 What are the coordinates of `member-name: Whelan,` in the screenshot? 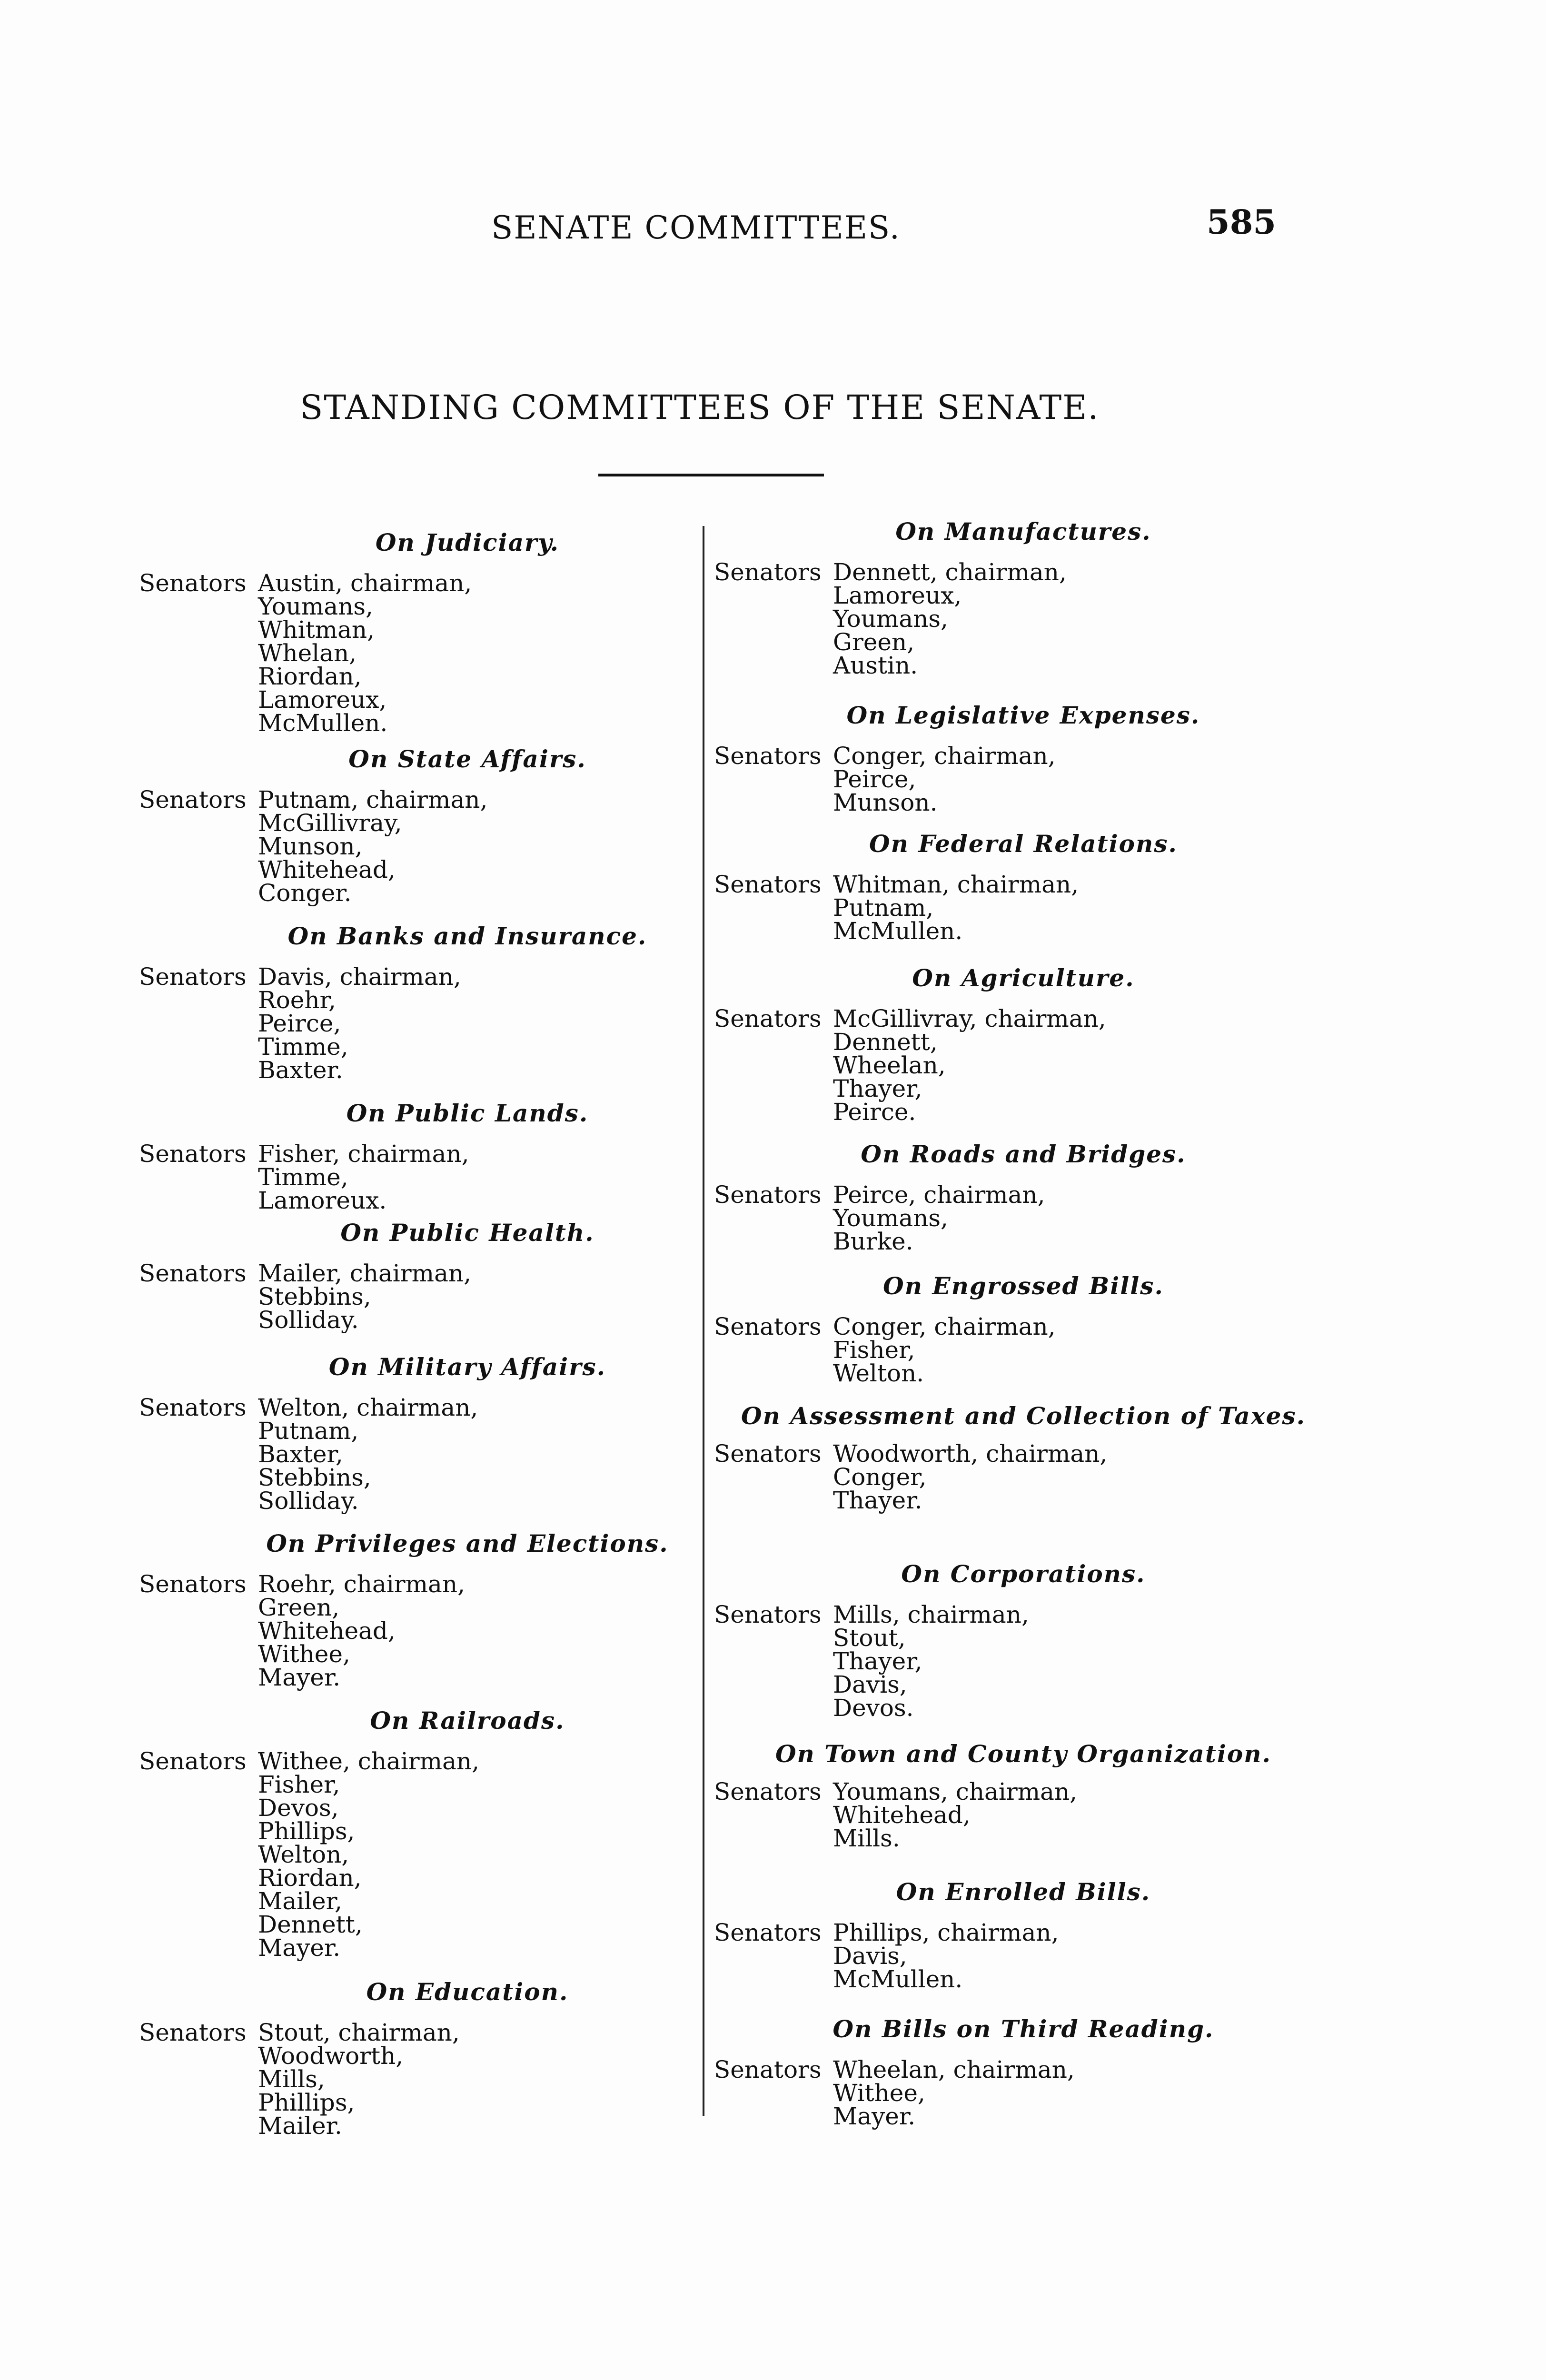 It's located at (307, 653).